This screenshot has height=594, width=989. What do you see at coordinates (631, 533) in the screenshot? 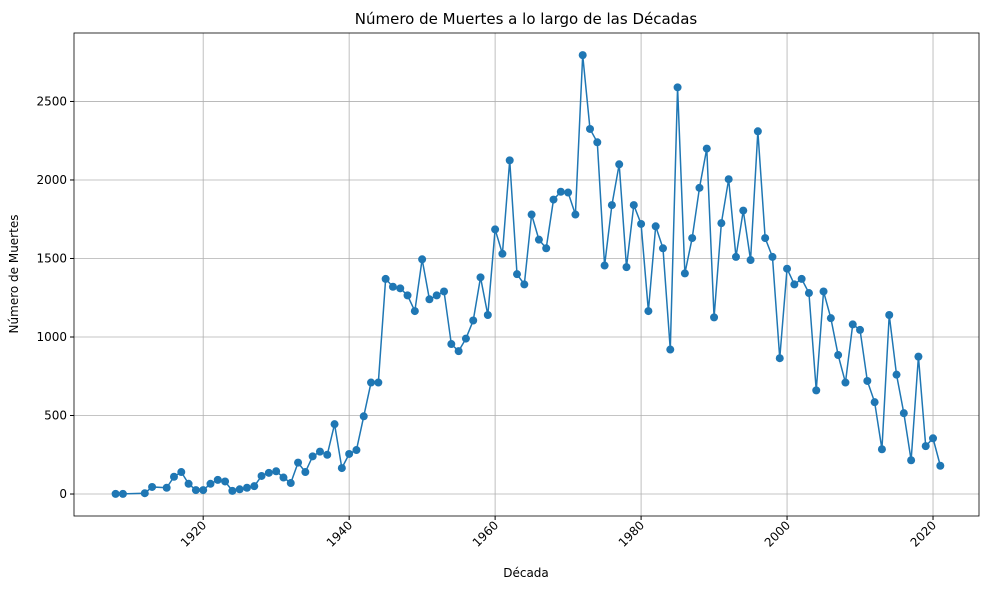
I see `x-tick-label: 1980` at bounding box center [631, 533].